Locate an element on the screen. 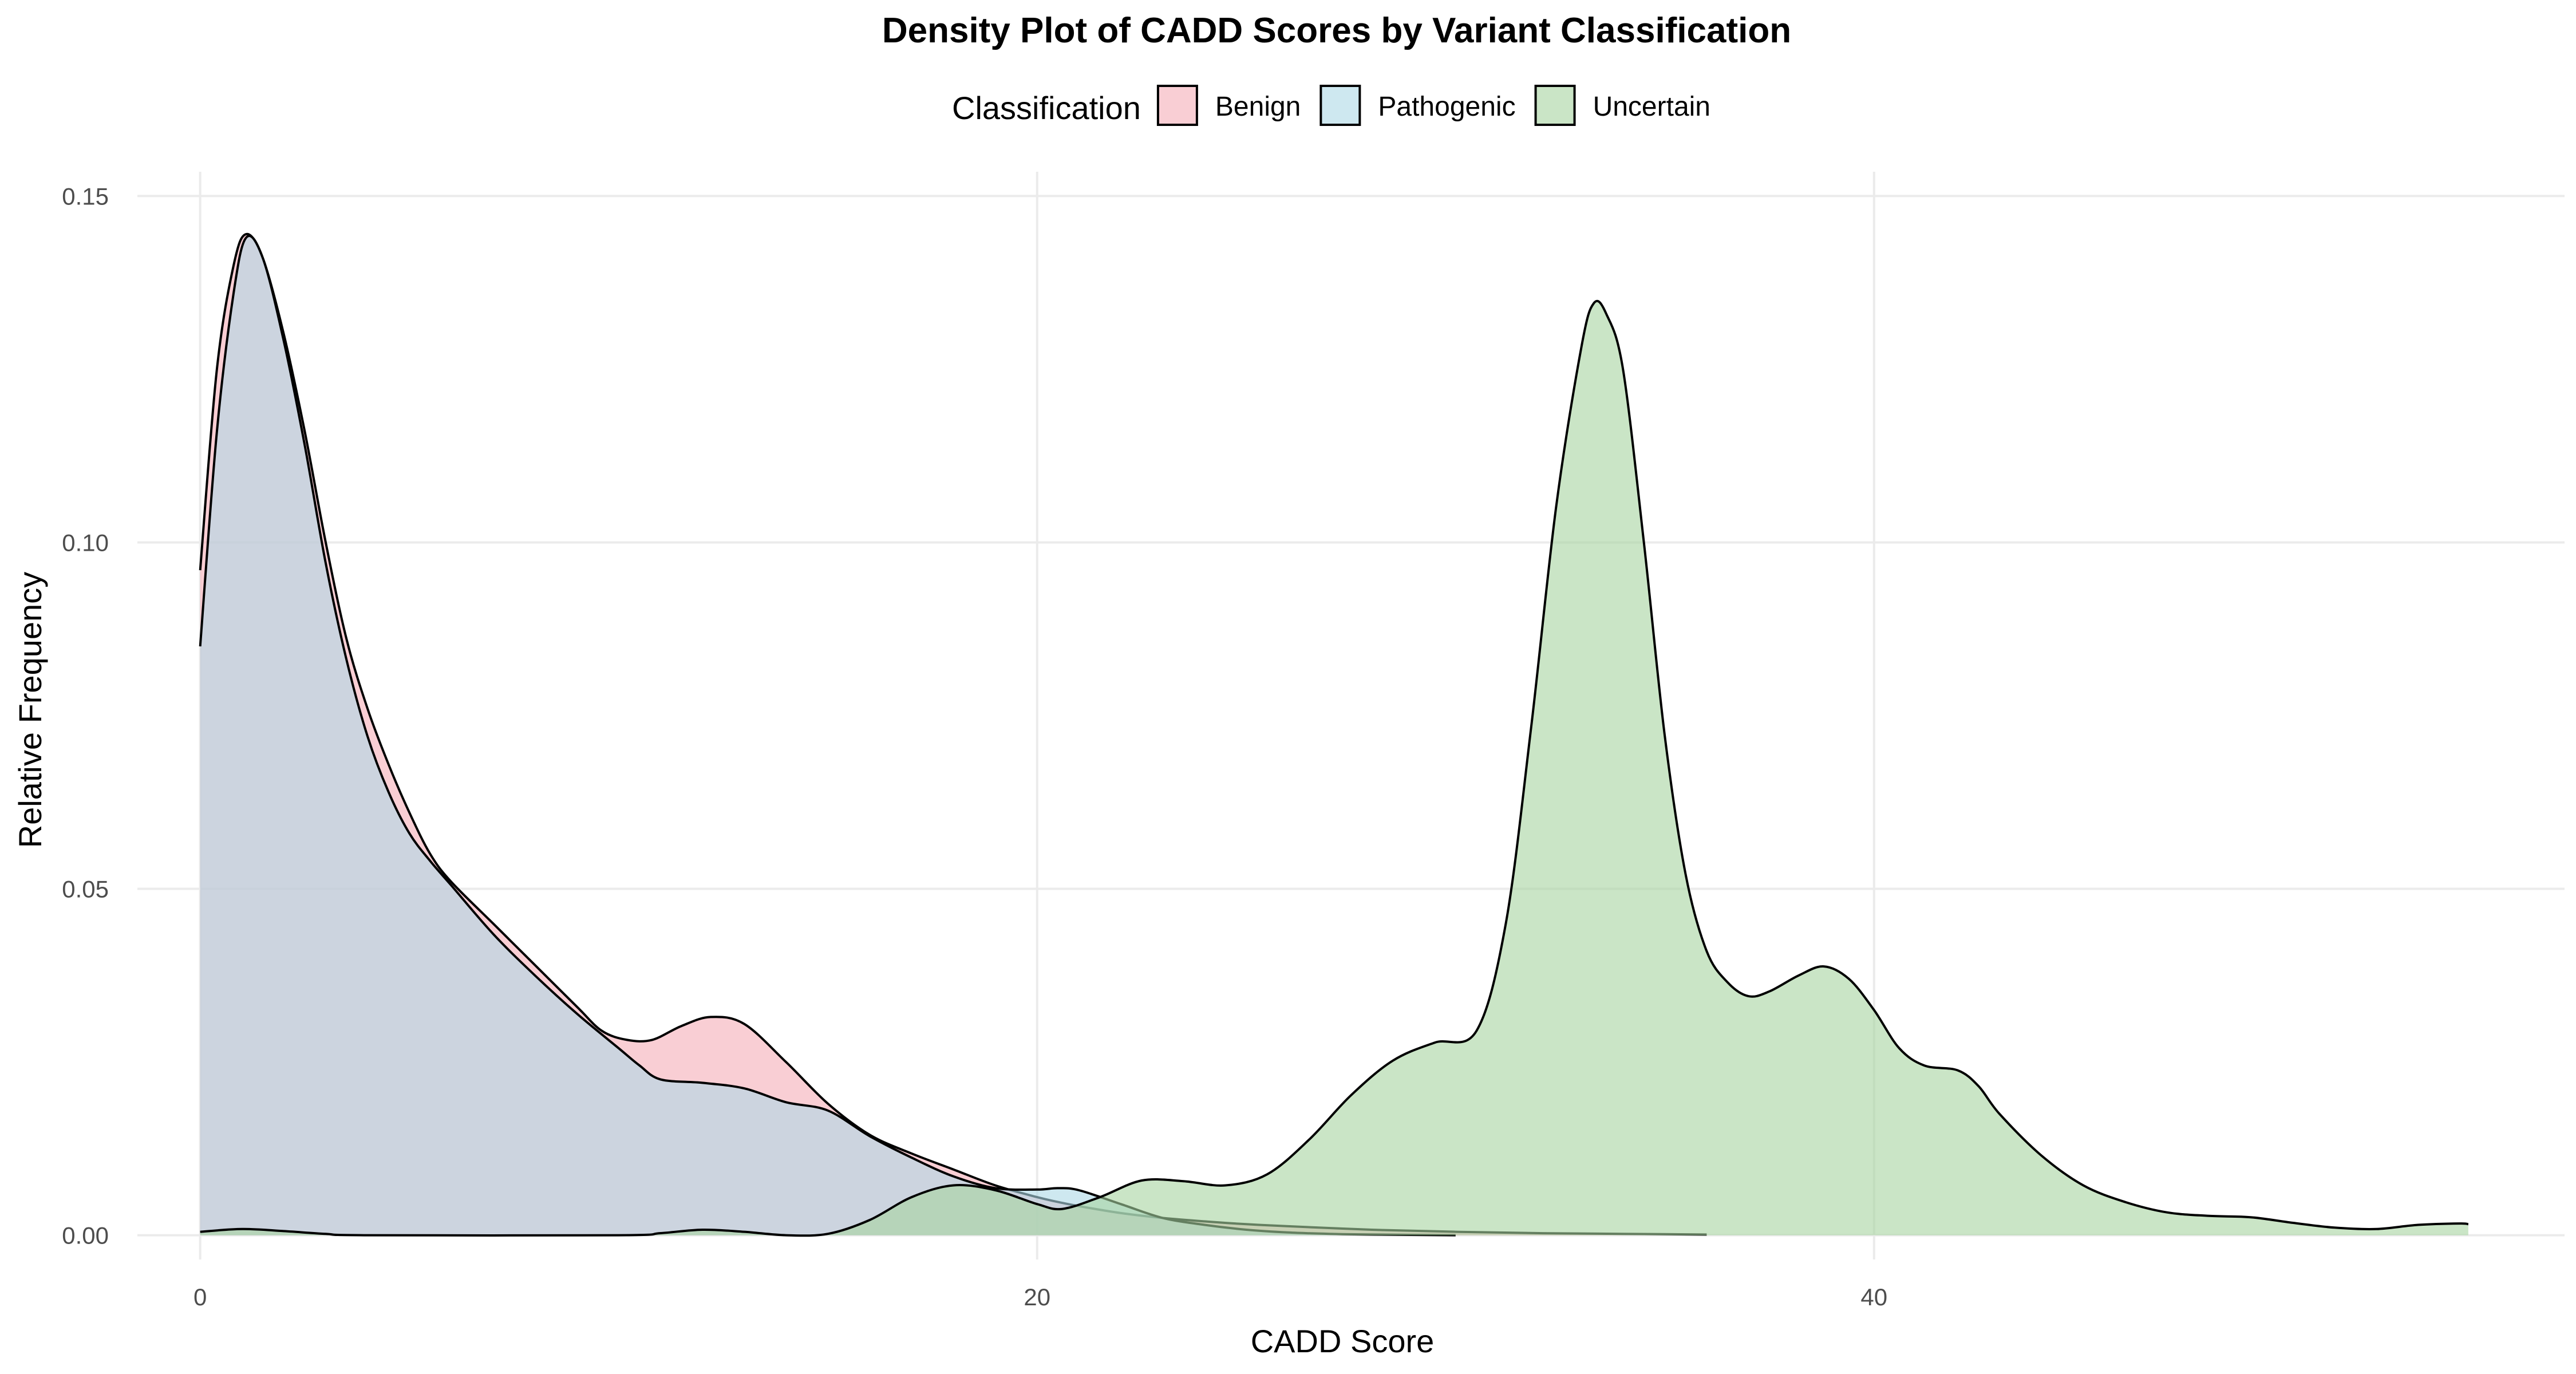 This screenshot has width=2576, height=1374. x-tick-label: 40 is located at coordinates (1873, 1297).